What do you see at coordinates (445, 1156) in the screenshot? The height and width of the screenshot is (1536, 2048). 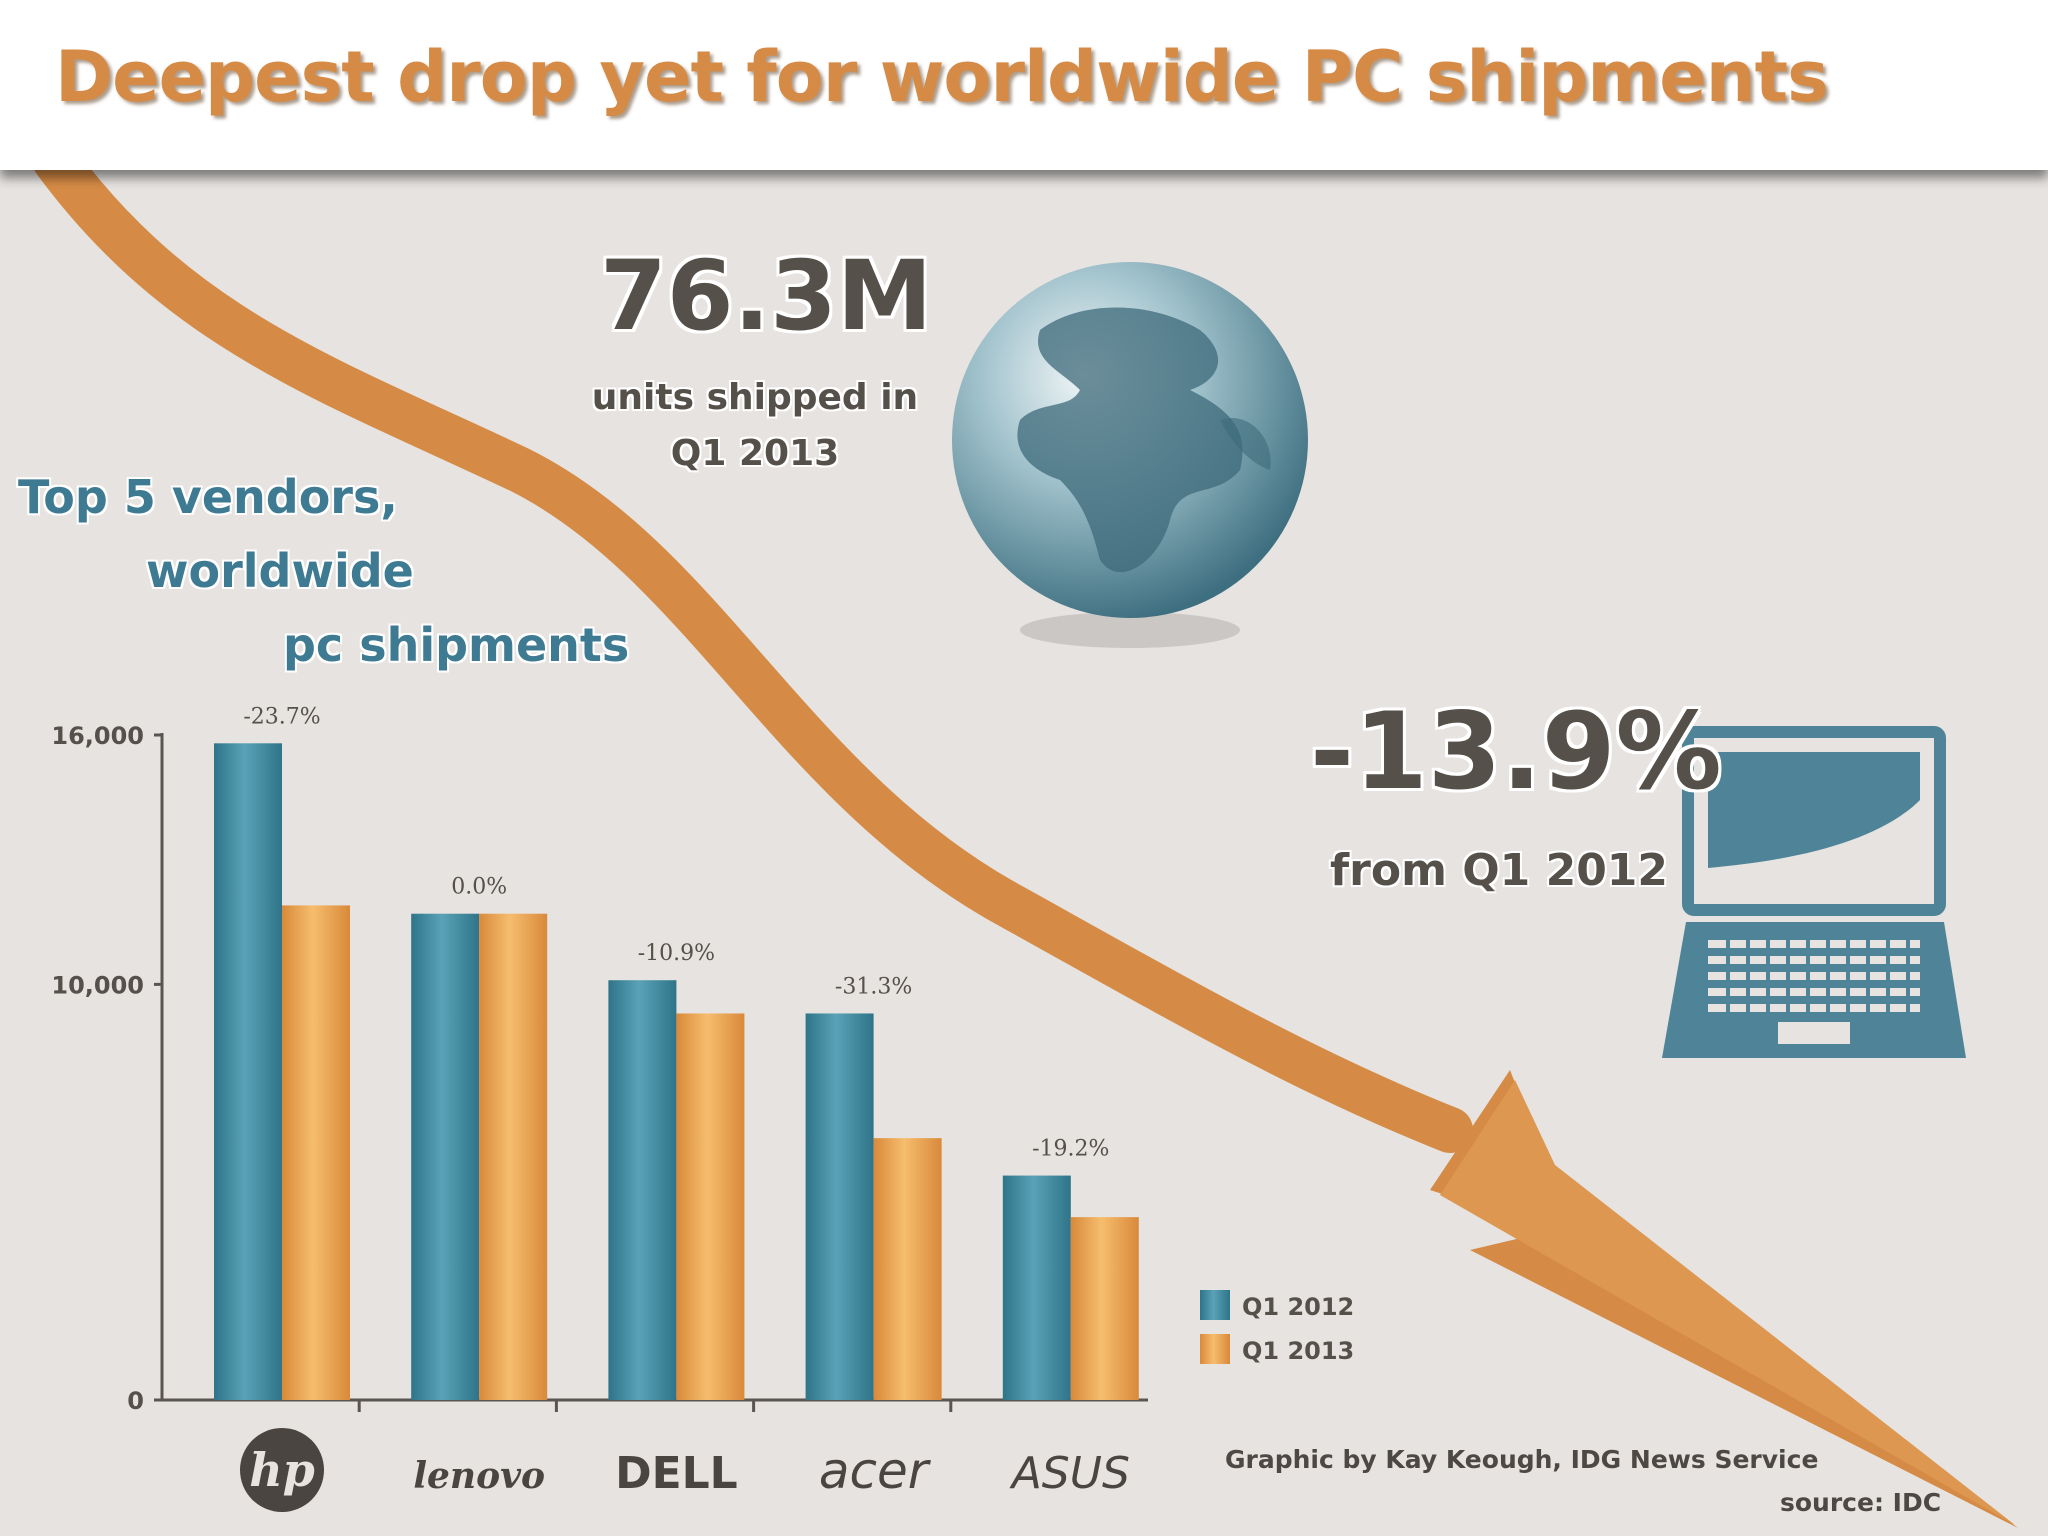 I see `bar-lenovo-q1-2012` at bounding box center [445, 1156].